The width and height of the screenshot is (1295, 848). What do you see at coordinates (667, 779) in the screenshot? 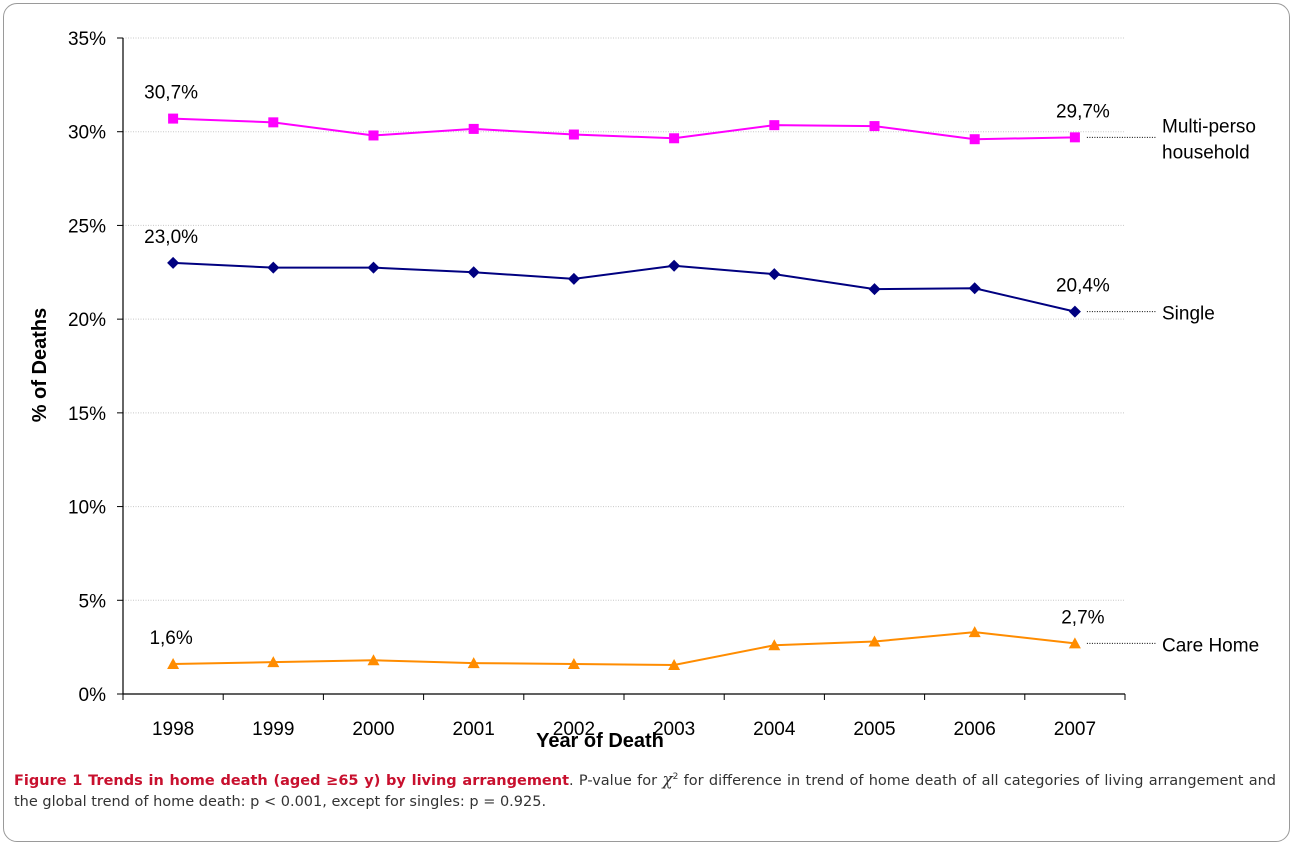
I see `chi-symbol: χ` at bounding box center [667, 779].